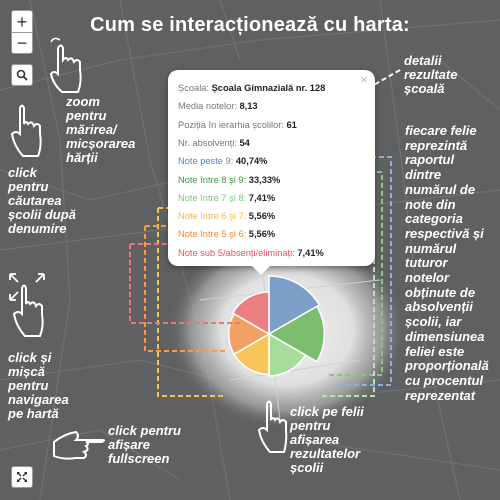 The image size is (500, 500). I want to click on popup-row-key: Note între 5 și 6:, so click(213, 234).